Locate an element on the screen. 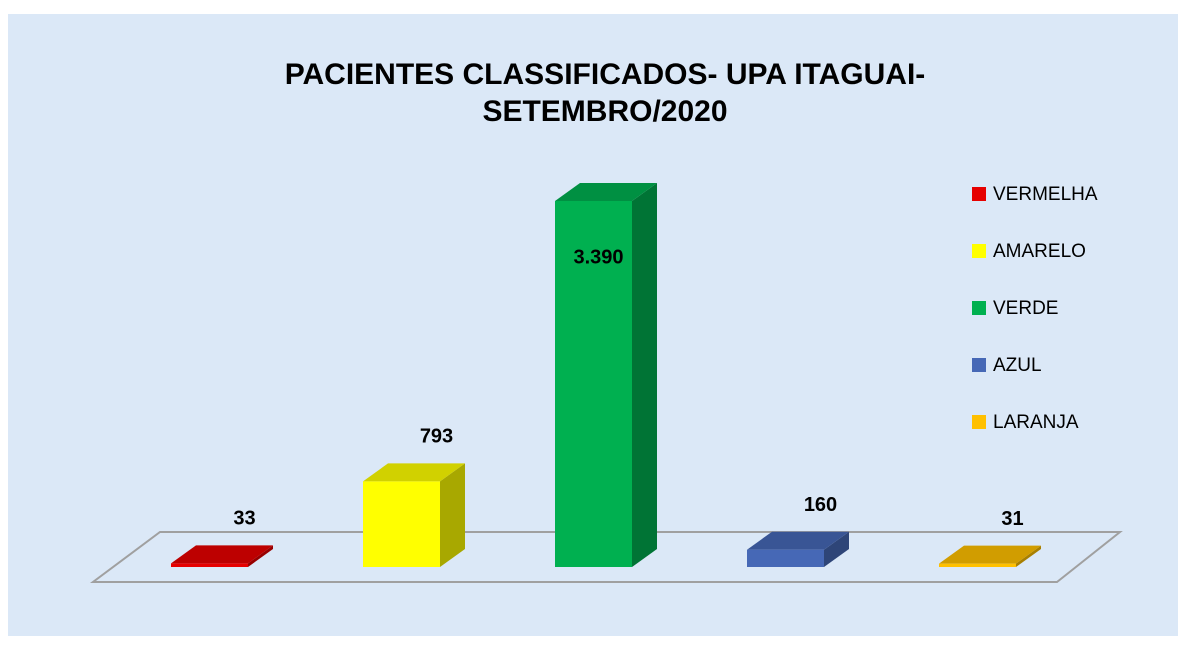 The image size is (1190, 653). legend-label: VERDE is located at coordinates (1025, 308).